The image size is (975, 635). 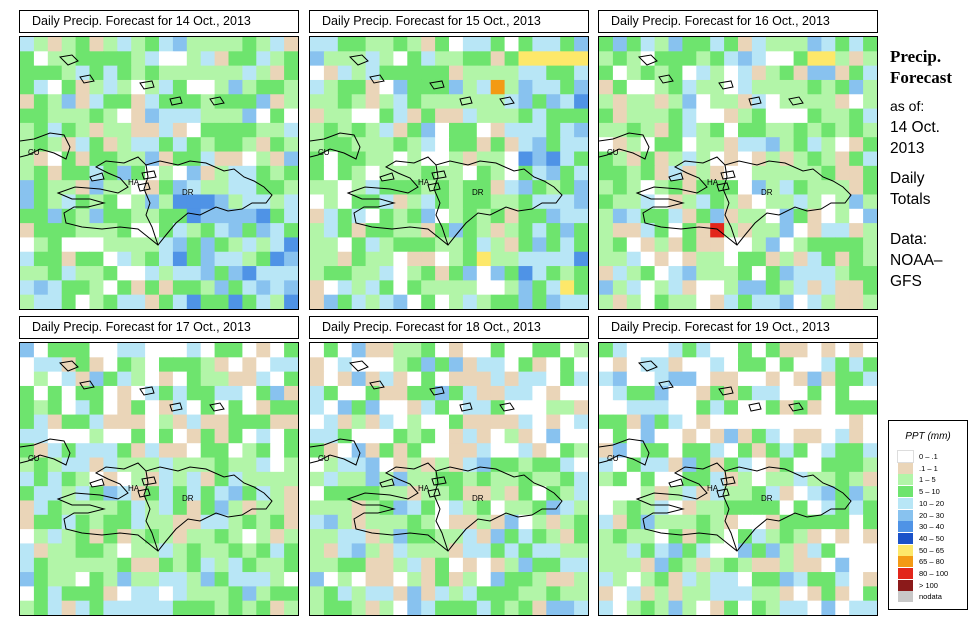 What do you see at coordinates (932, 585) in the screenshot?
I see `legend-item: > 100` at bounding box center [932, 585].